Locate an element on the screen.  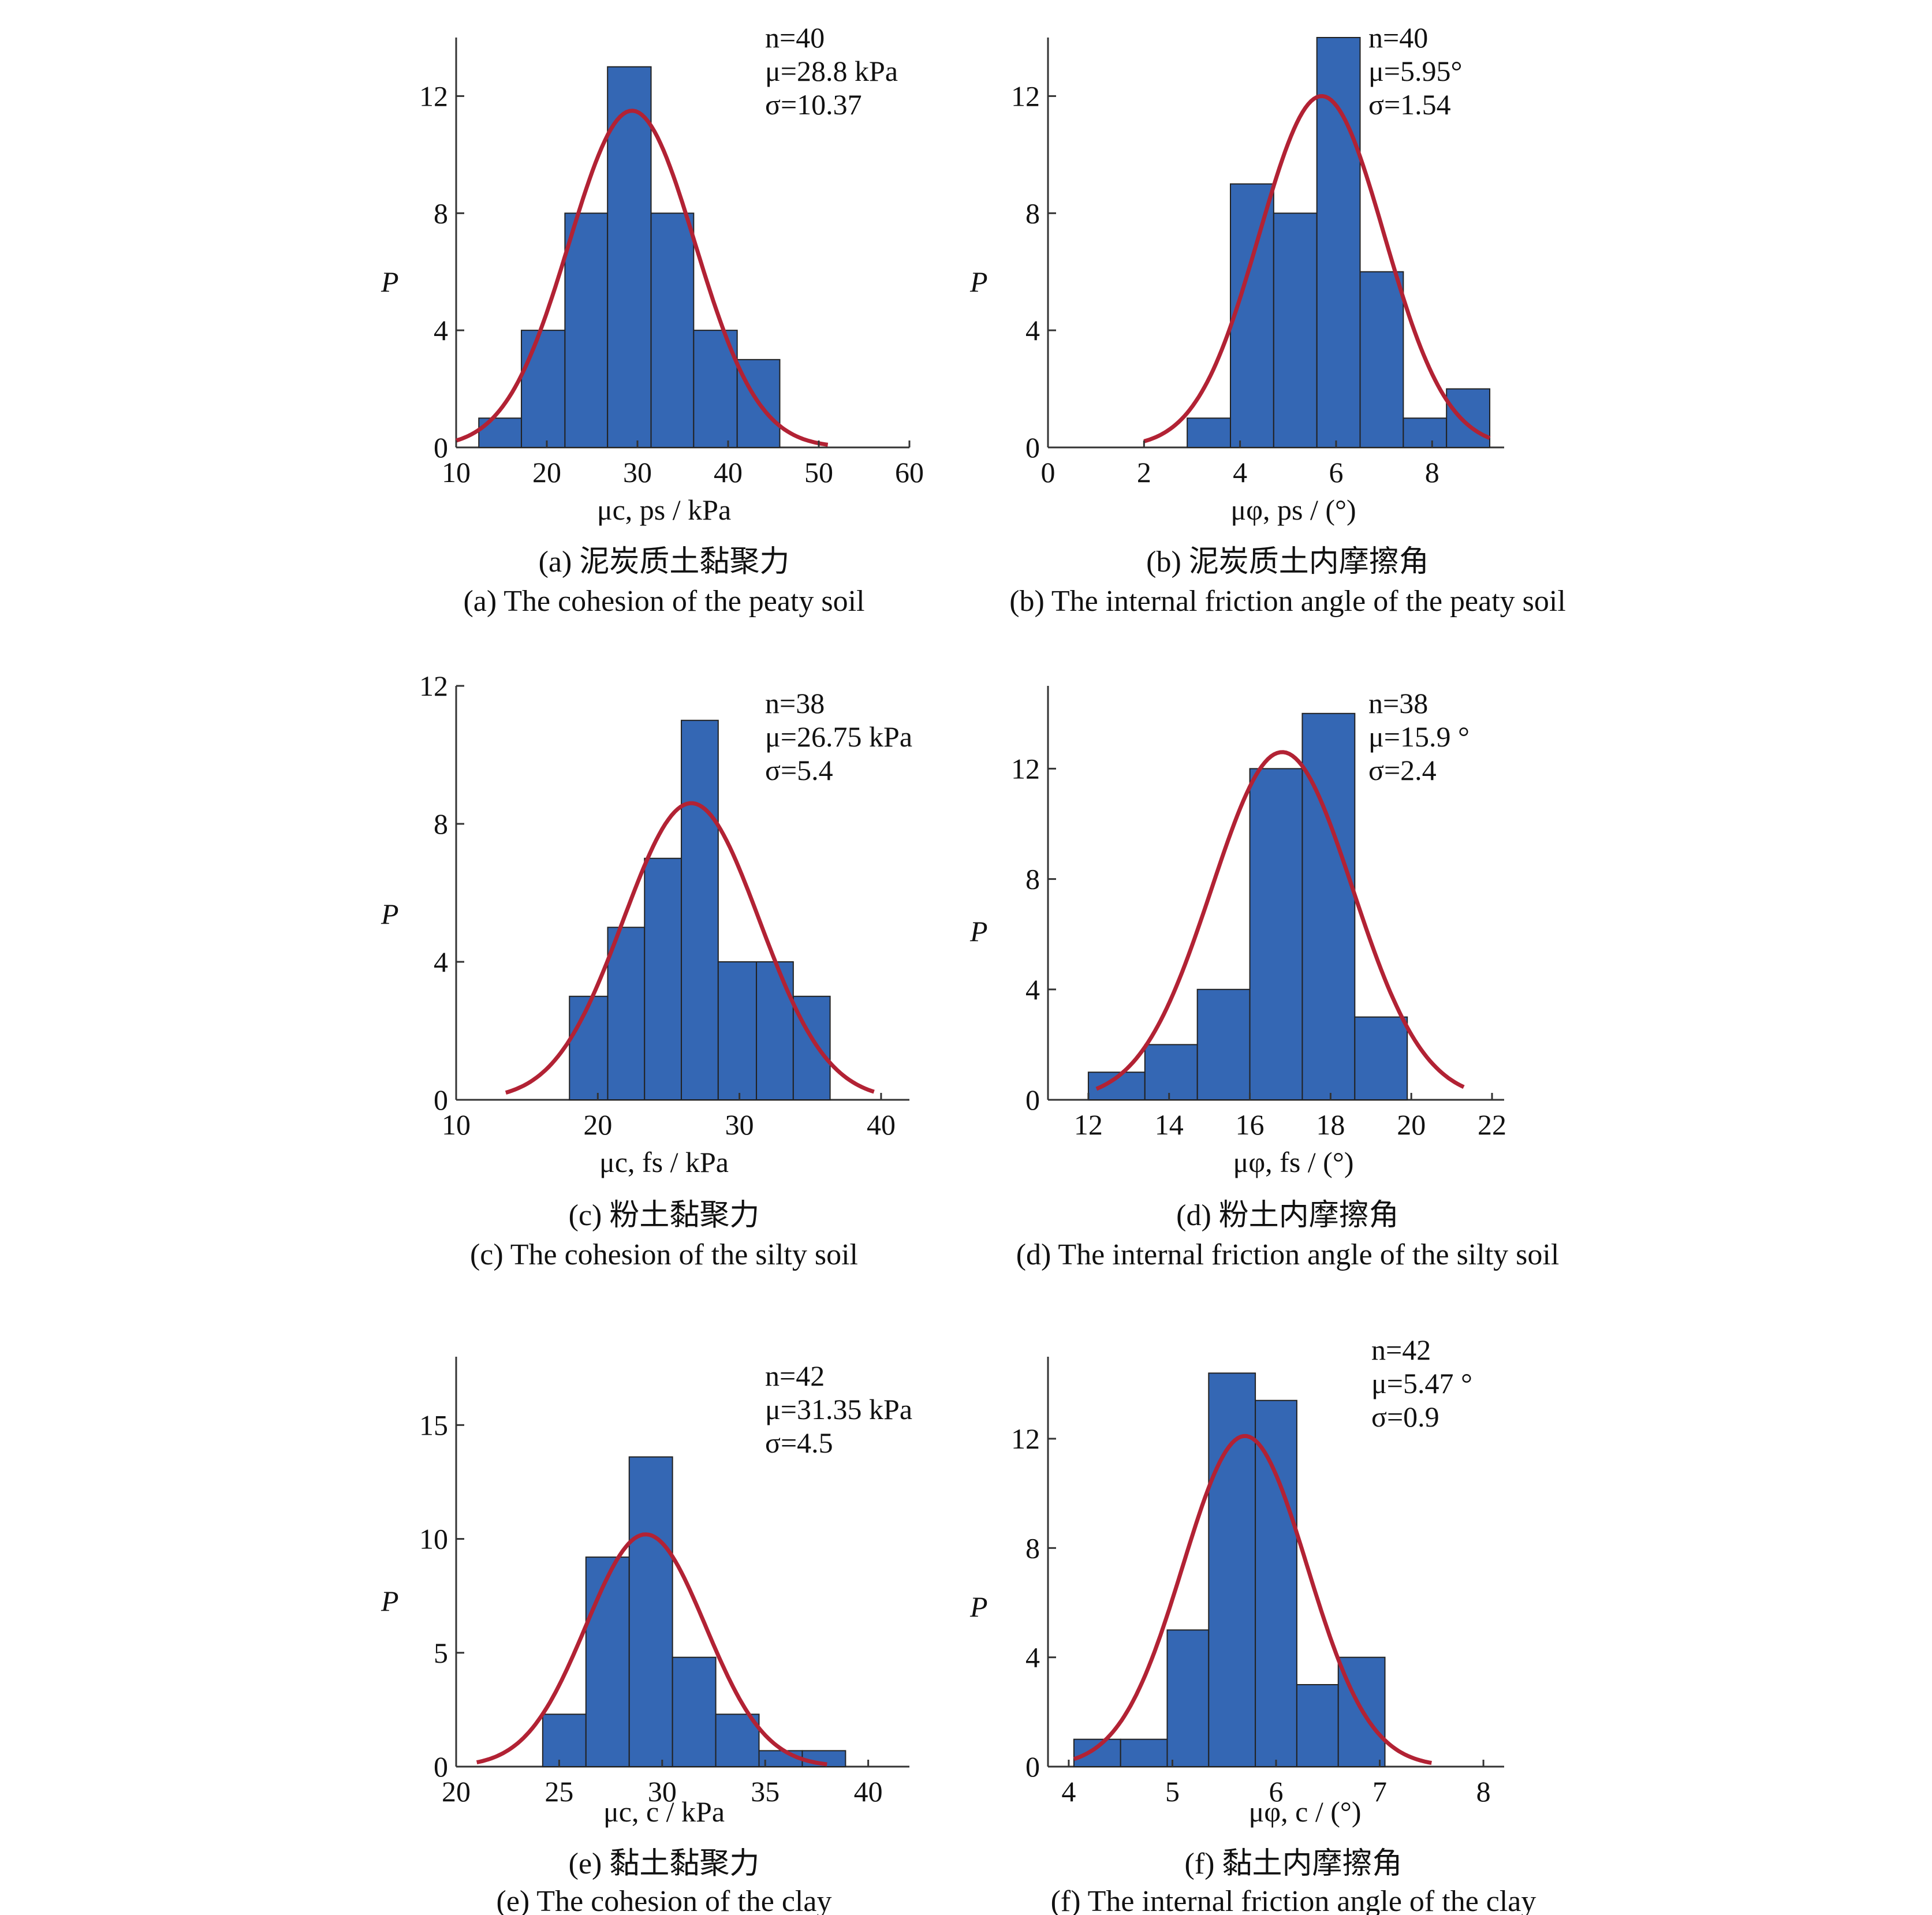
y-tick-label-c: 12 is located at coordinates (433, 686).